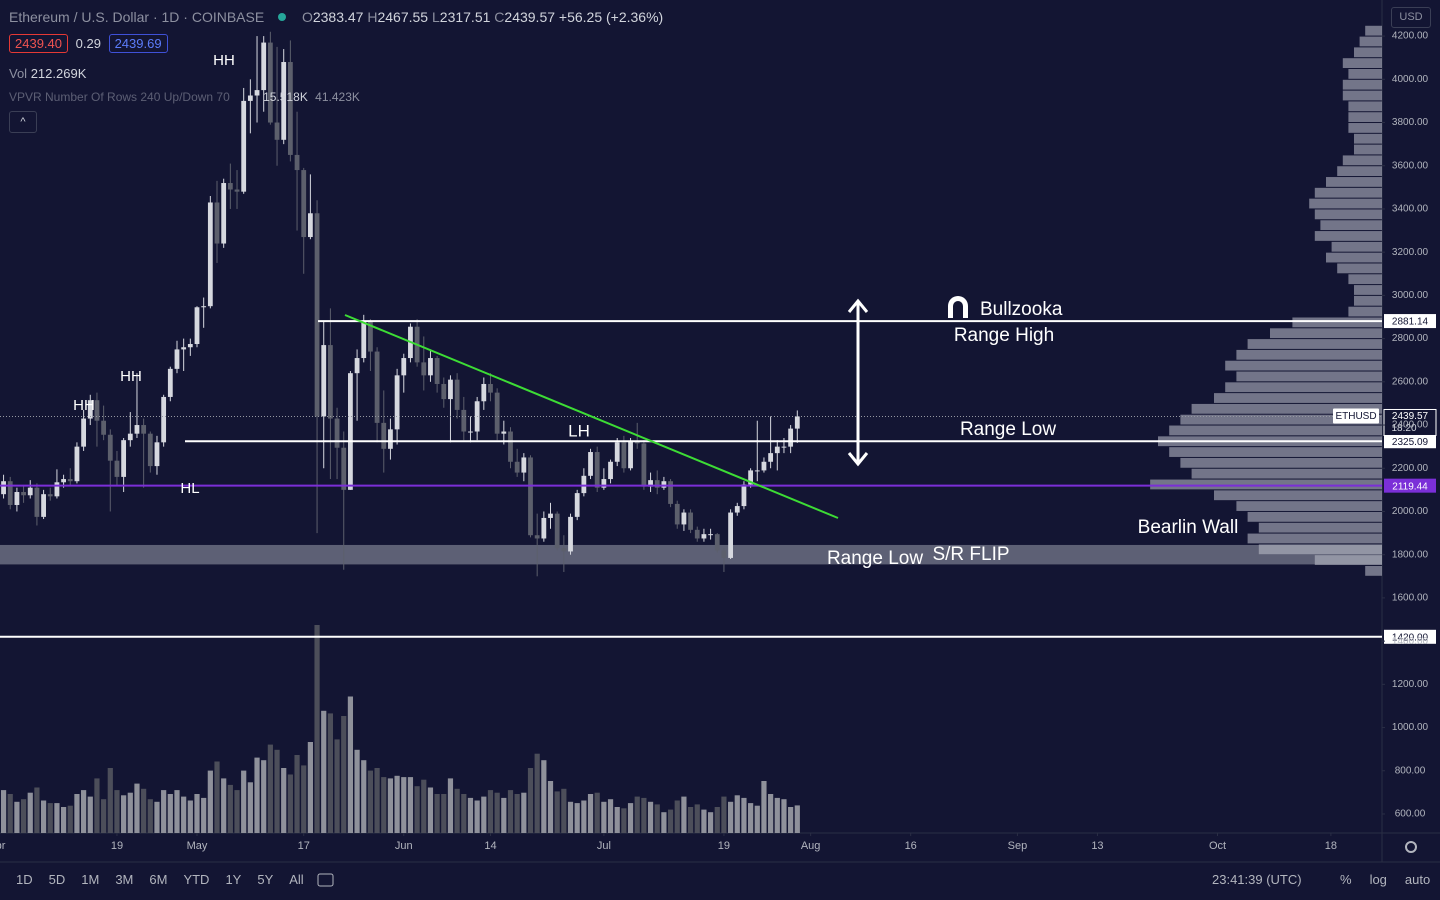  What do you see at coordinates (1410, 36) in the screenshot?
I see `y-tick-label: 4200.00` at bounding box center [1410, 36].